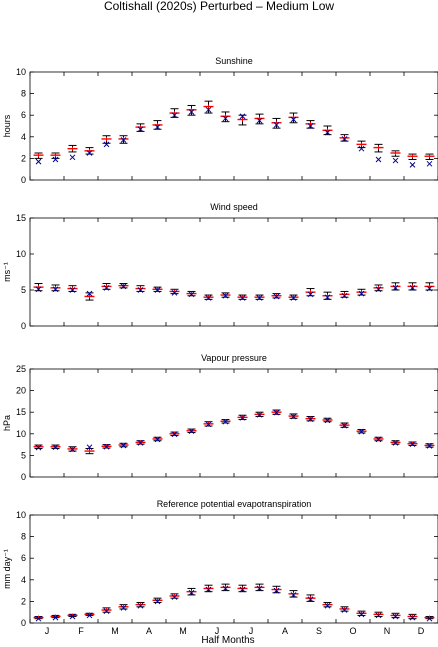 This screenshot has width=438, height=647. I want to click on y-tick-label: 15, so click(21, 412).